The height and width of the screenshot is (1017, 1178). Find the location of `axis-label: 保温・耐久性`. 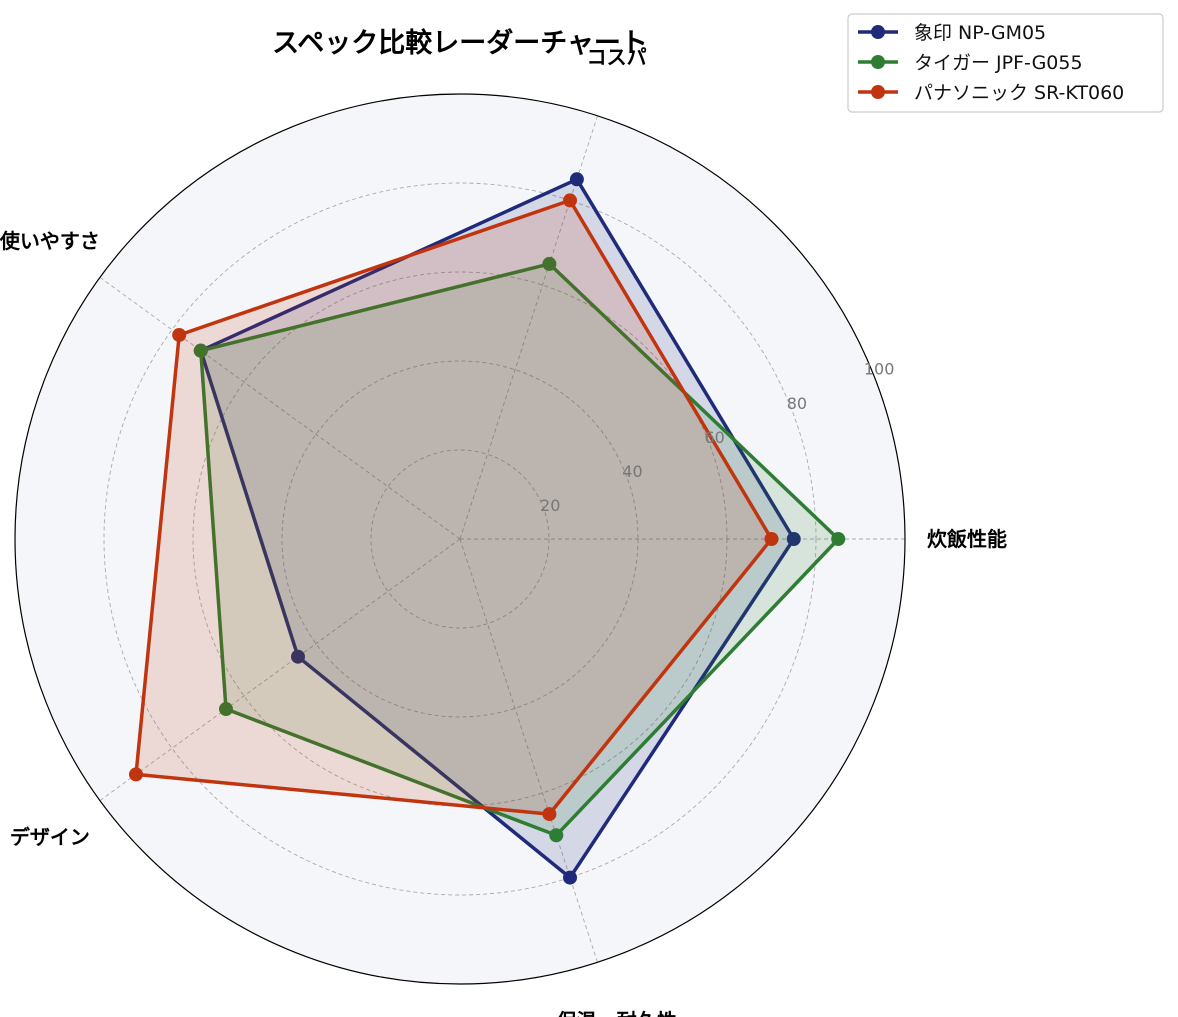

axis-label: 保温・耐久性 is located at coordinates (616, 1013).